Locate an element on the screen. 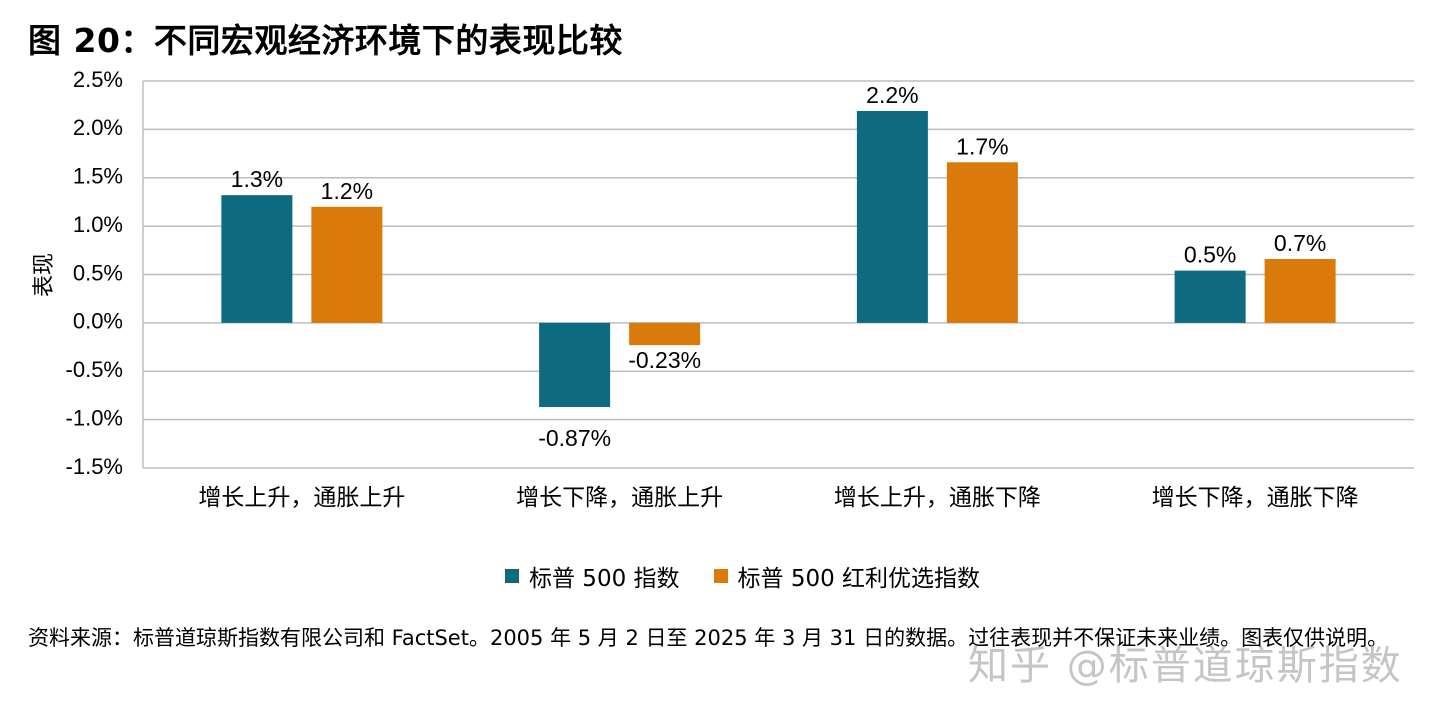 The height and width of the screenshot is (715, 1440). data-label: 0.7% is located at coordinates (1300, 243).